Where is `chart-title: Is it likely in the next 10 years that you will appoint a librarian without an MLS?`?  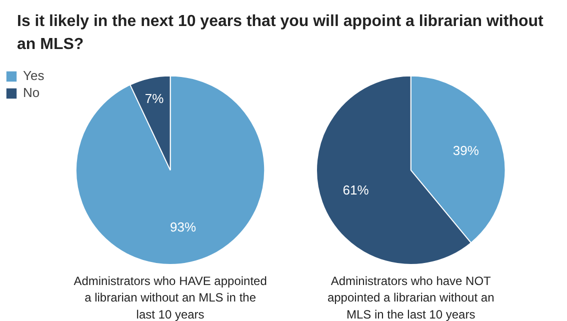 chart-title: Is it likely in the next 10 years that you will appoint a librarian without an MLS? is located at coordinates (280, 33).